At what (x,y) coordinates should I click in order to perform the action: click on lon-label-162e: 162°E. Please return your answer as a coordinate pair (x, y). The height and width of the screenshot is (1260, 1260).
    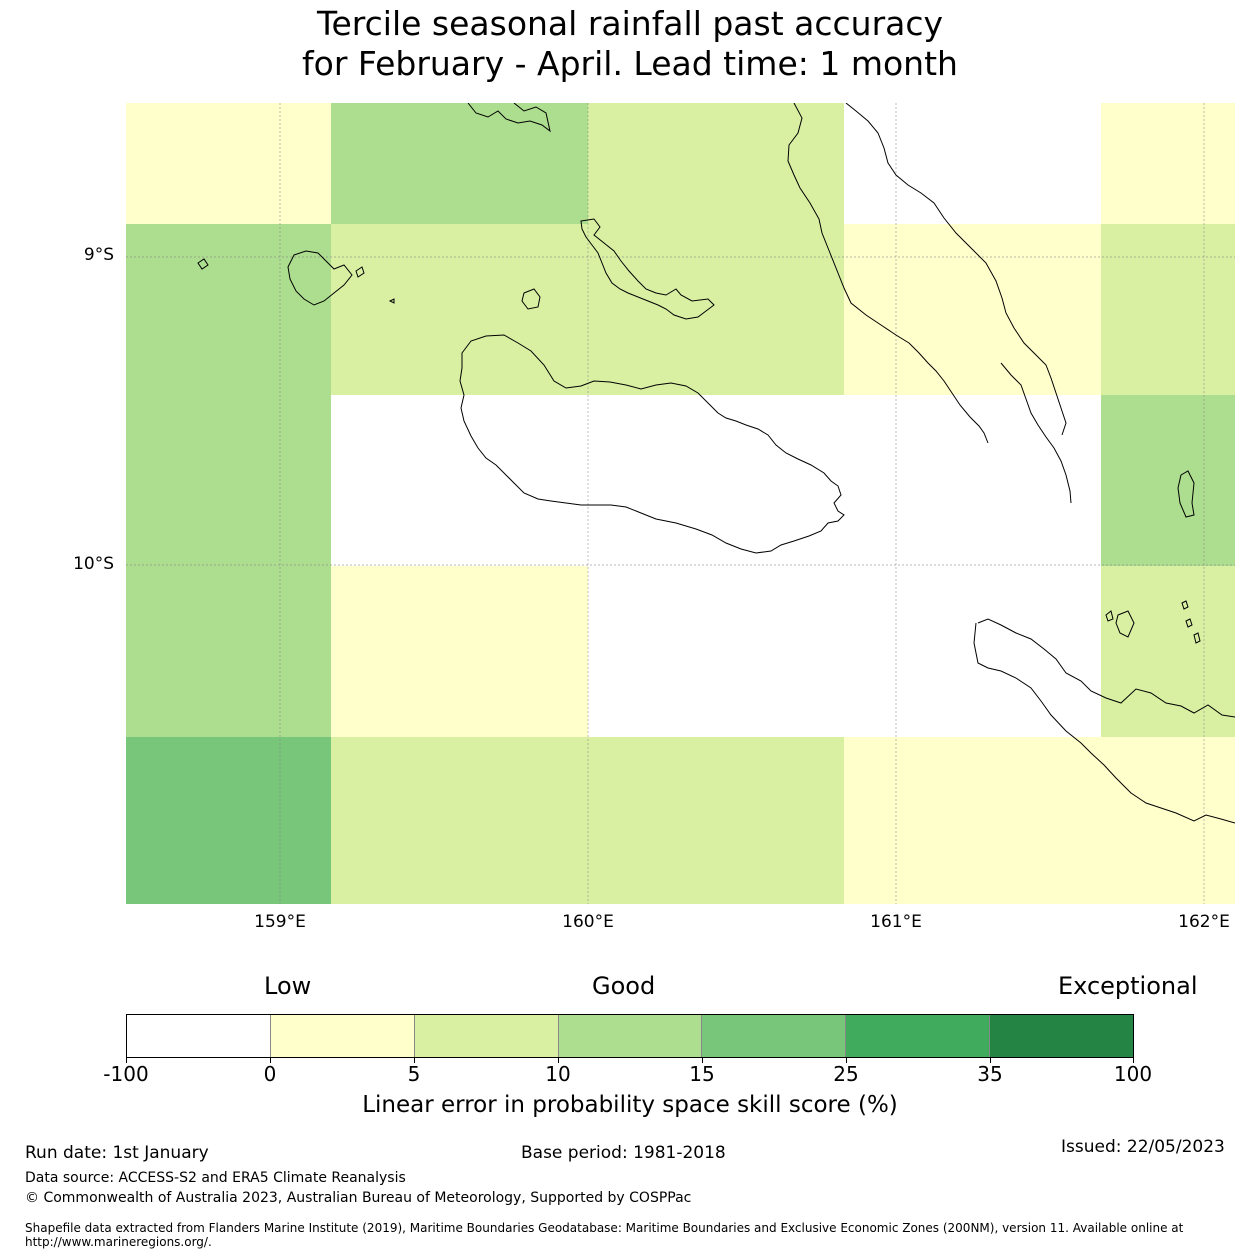
    Looking at the image, I should click on (1204, 922).